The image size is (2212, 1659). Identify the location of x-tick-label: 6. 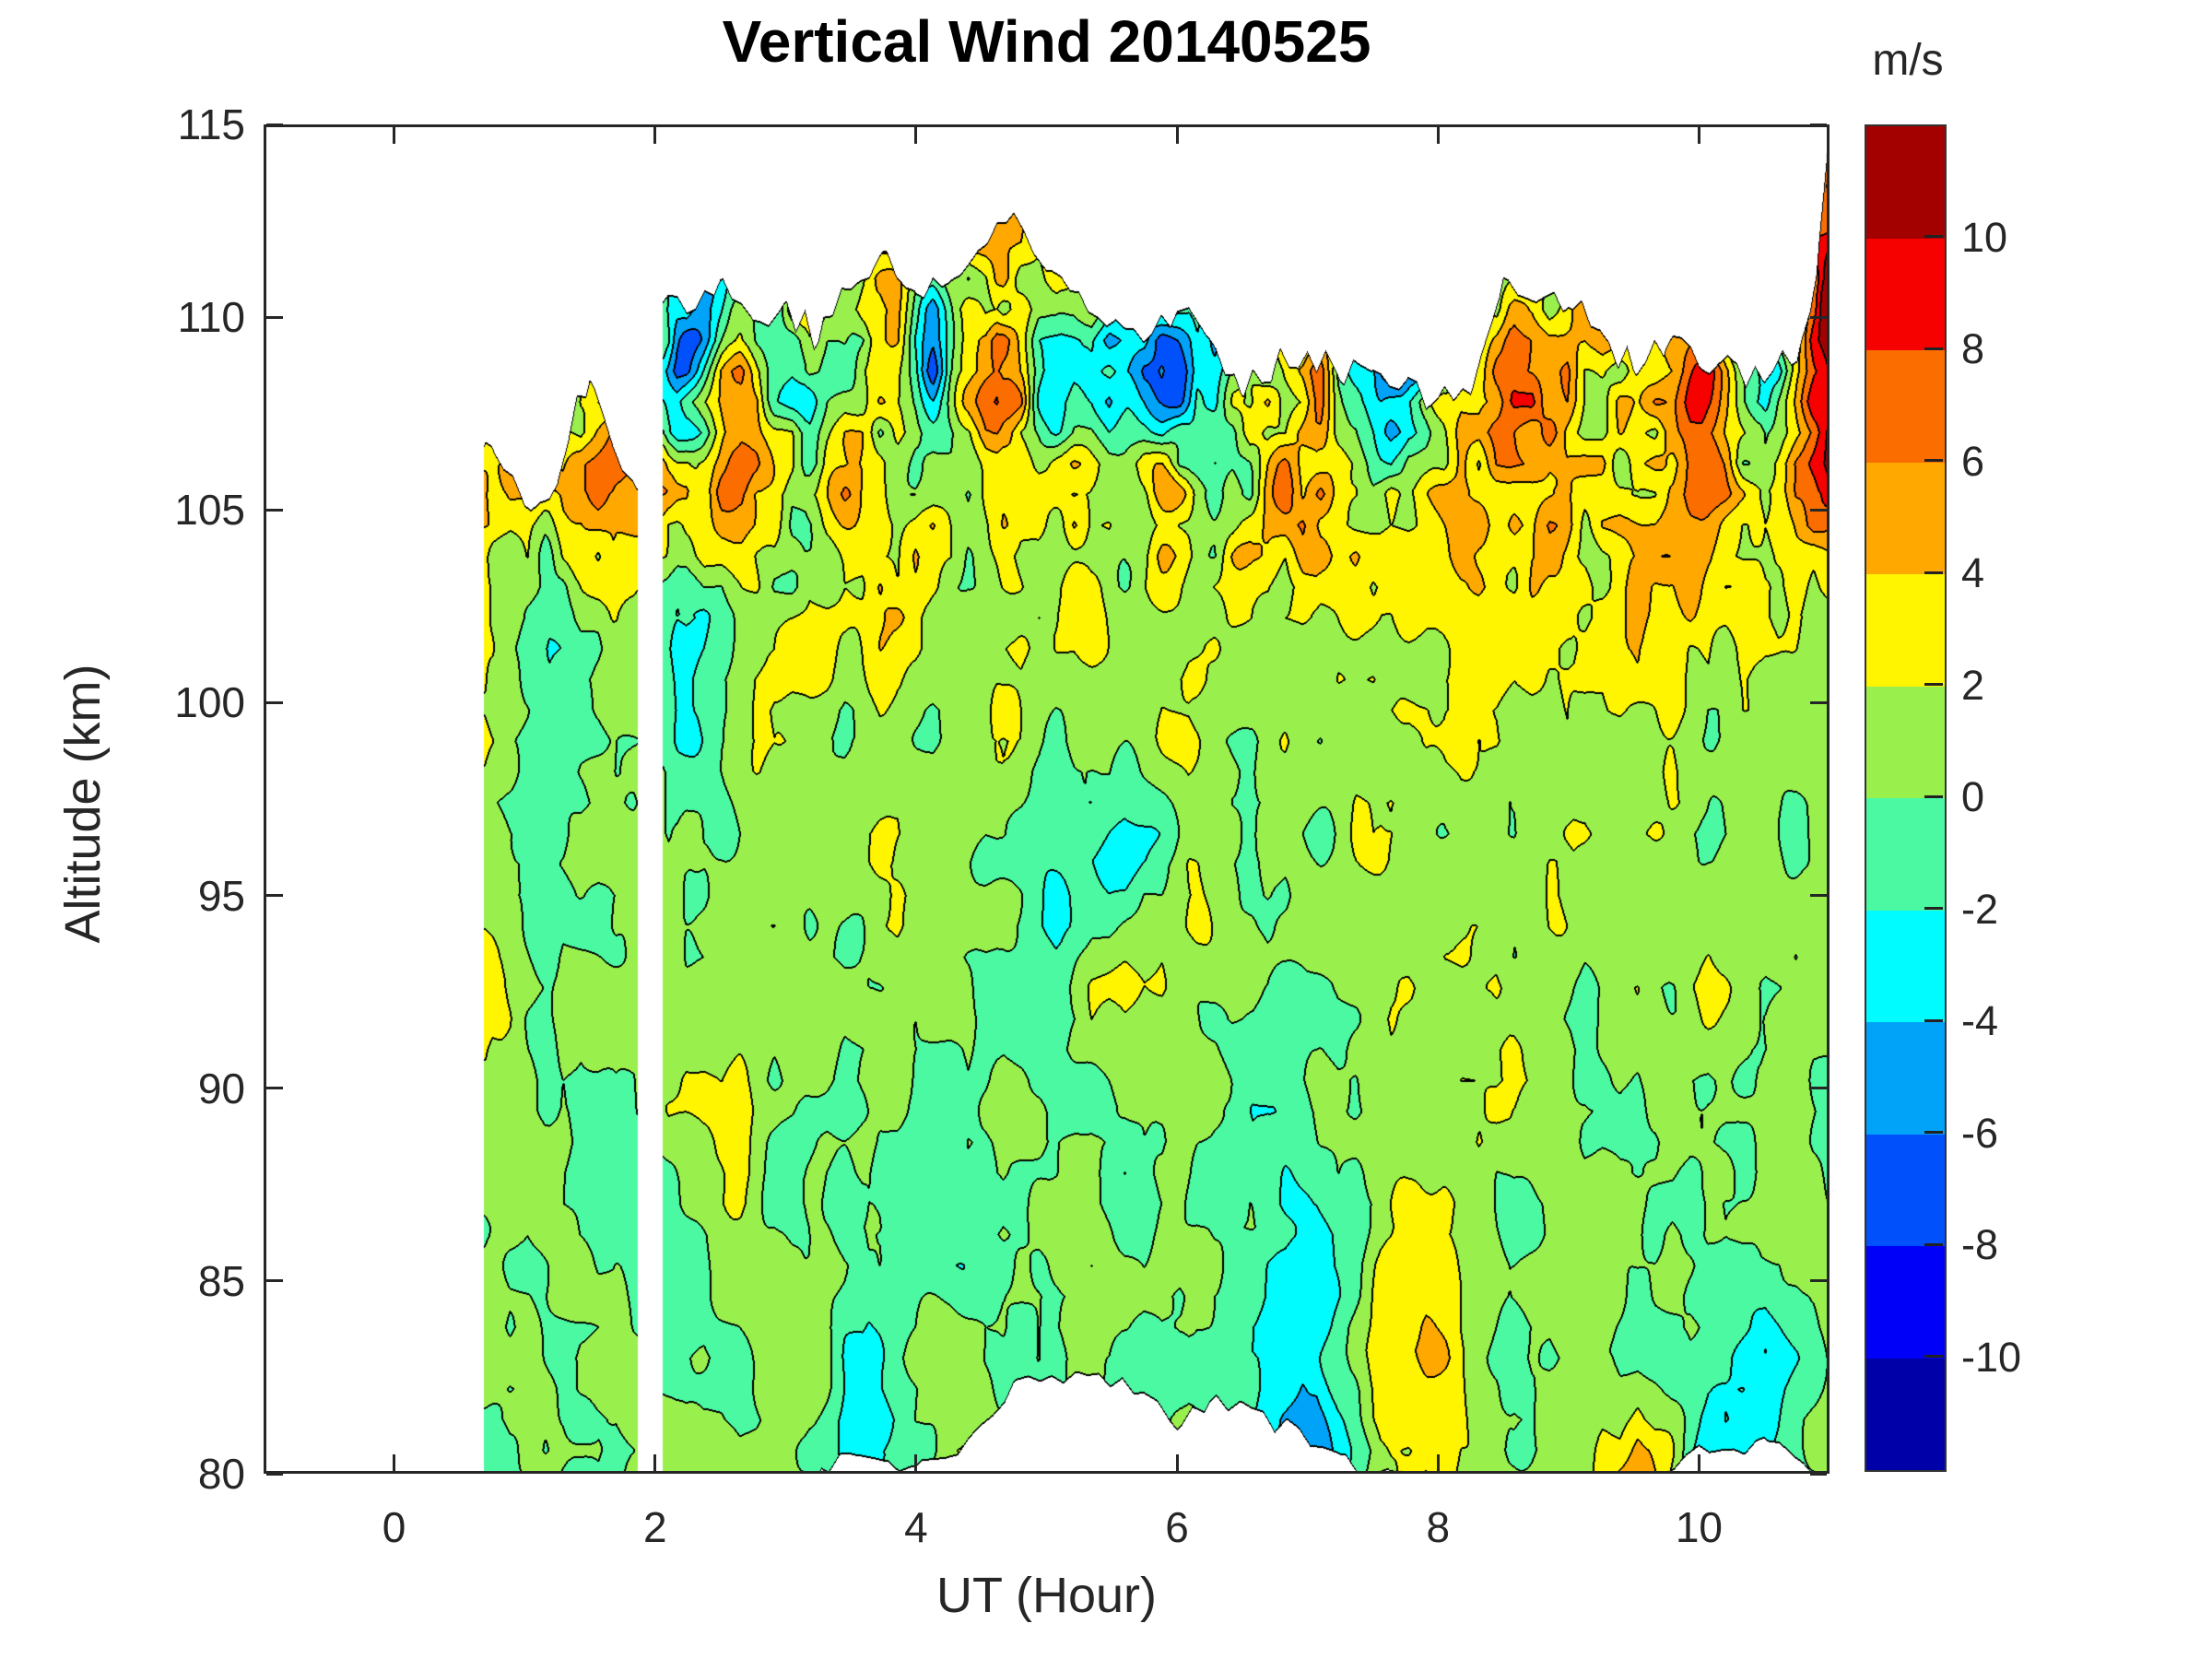
(1177, 1527).